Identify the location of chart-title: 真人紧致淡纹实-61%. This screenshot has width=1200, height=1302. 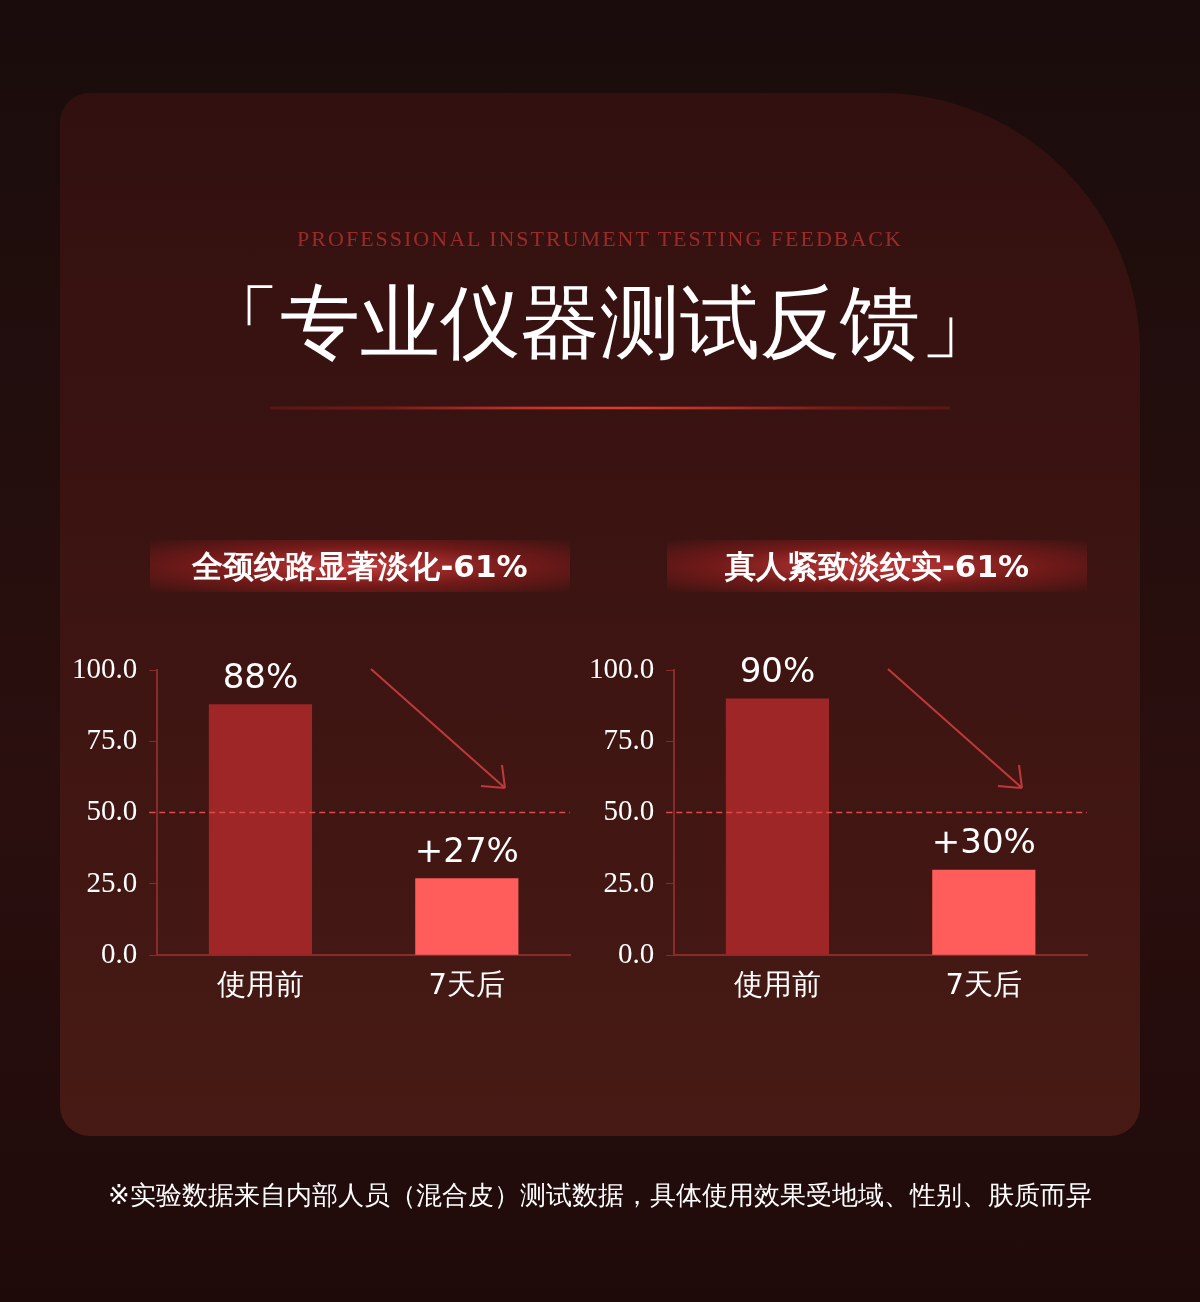
(877, 566).